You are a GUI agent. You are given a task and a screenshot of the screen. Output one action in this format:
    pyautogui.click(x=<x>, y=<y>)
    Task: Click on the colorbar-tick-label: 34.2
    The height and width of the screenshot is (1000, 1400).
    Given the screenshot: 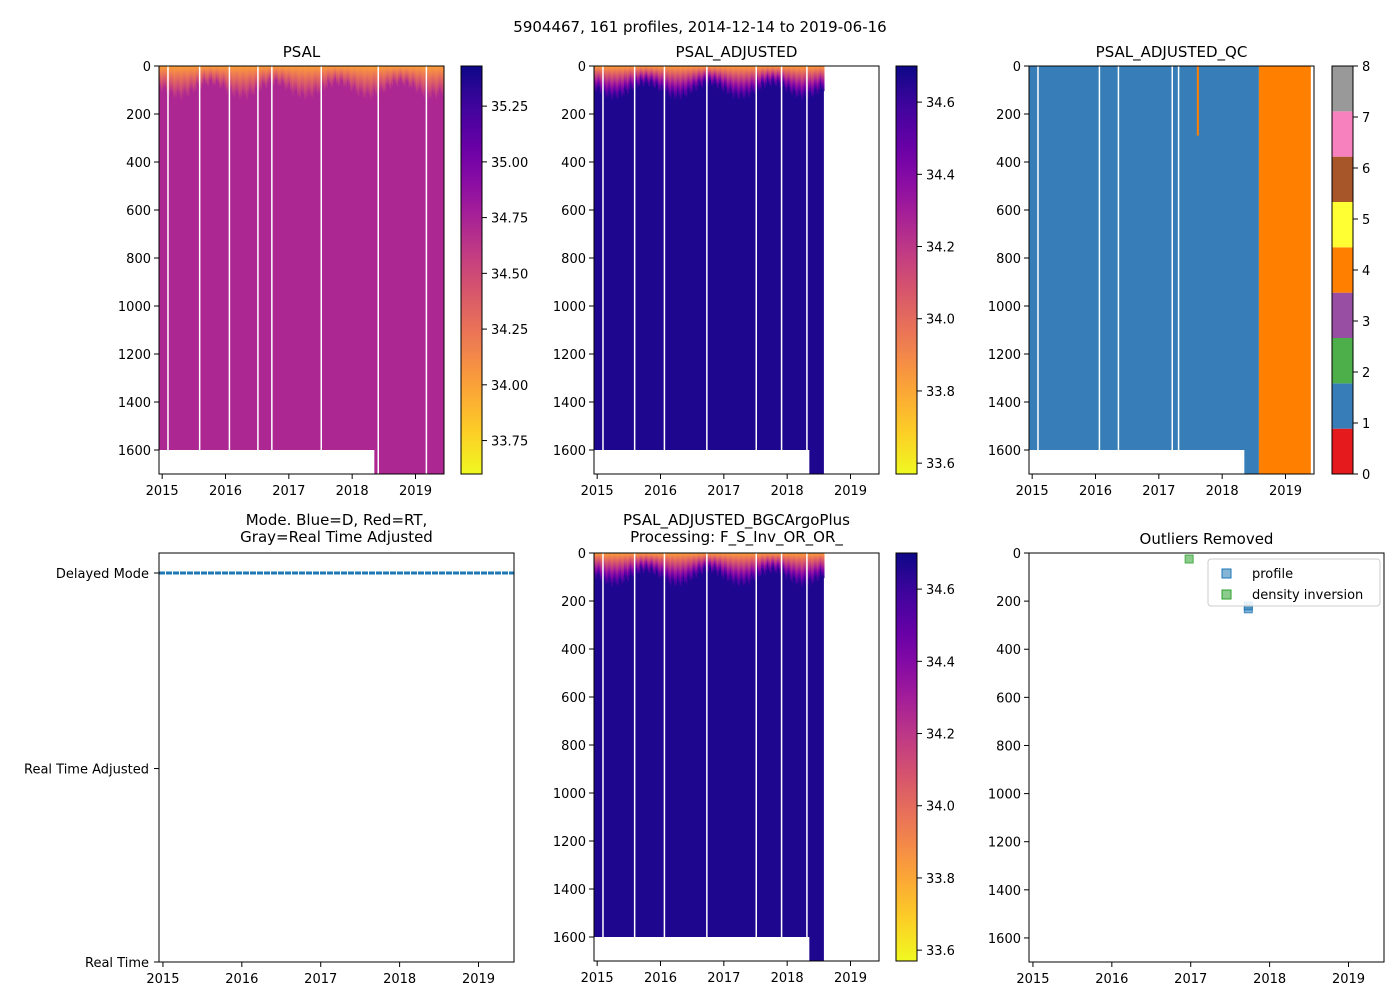 What is the action you would take?
    pyautogui.click(x=940, y=248)
    